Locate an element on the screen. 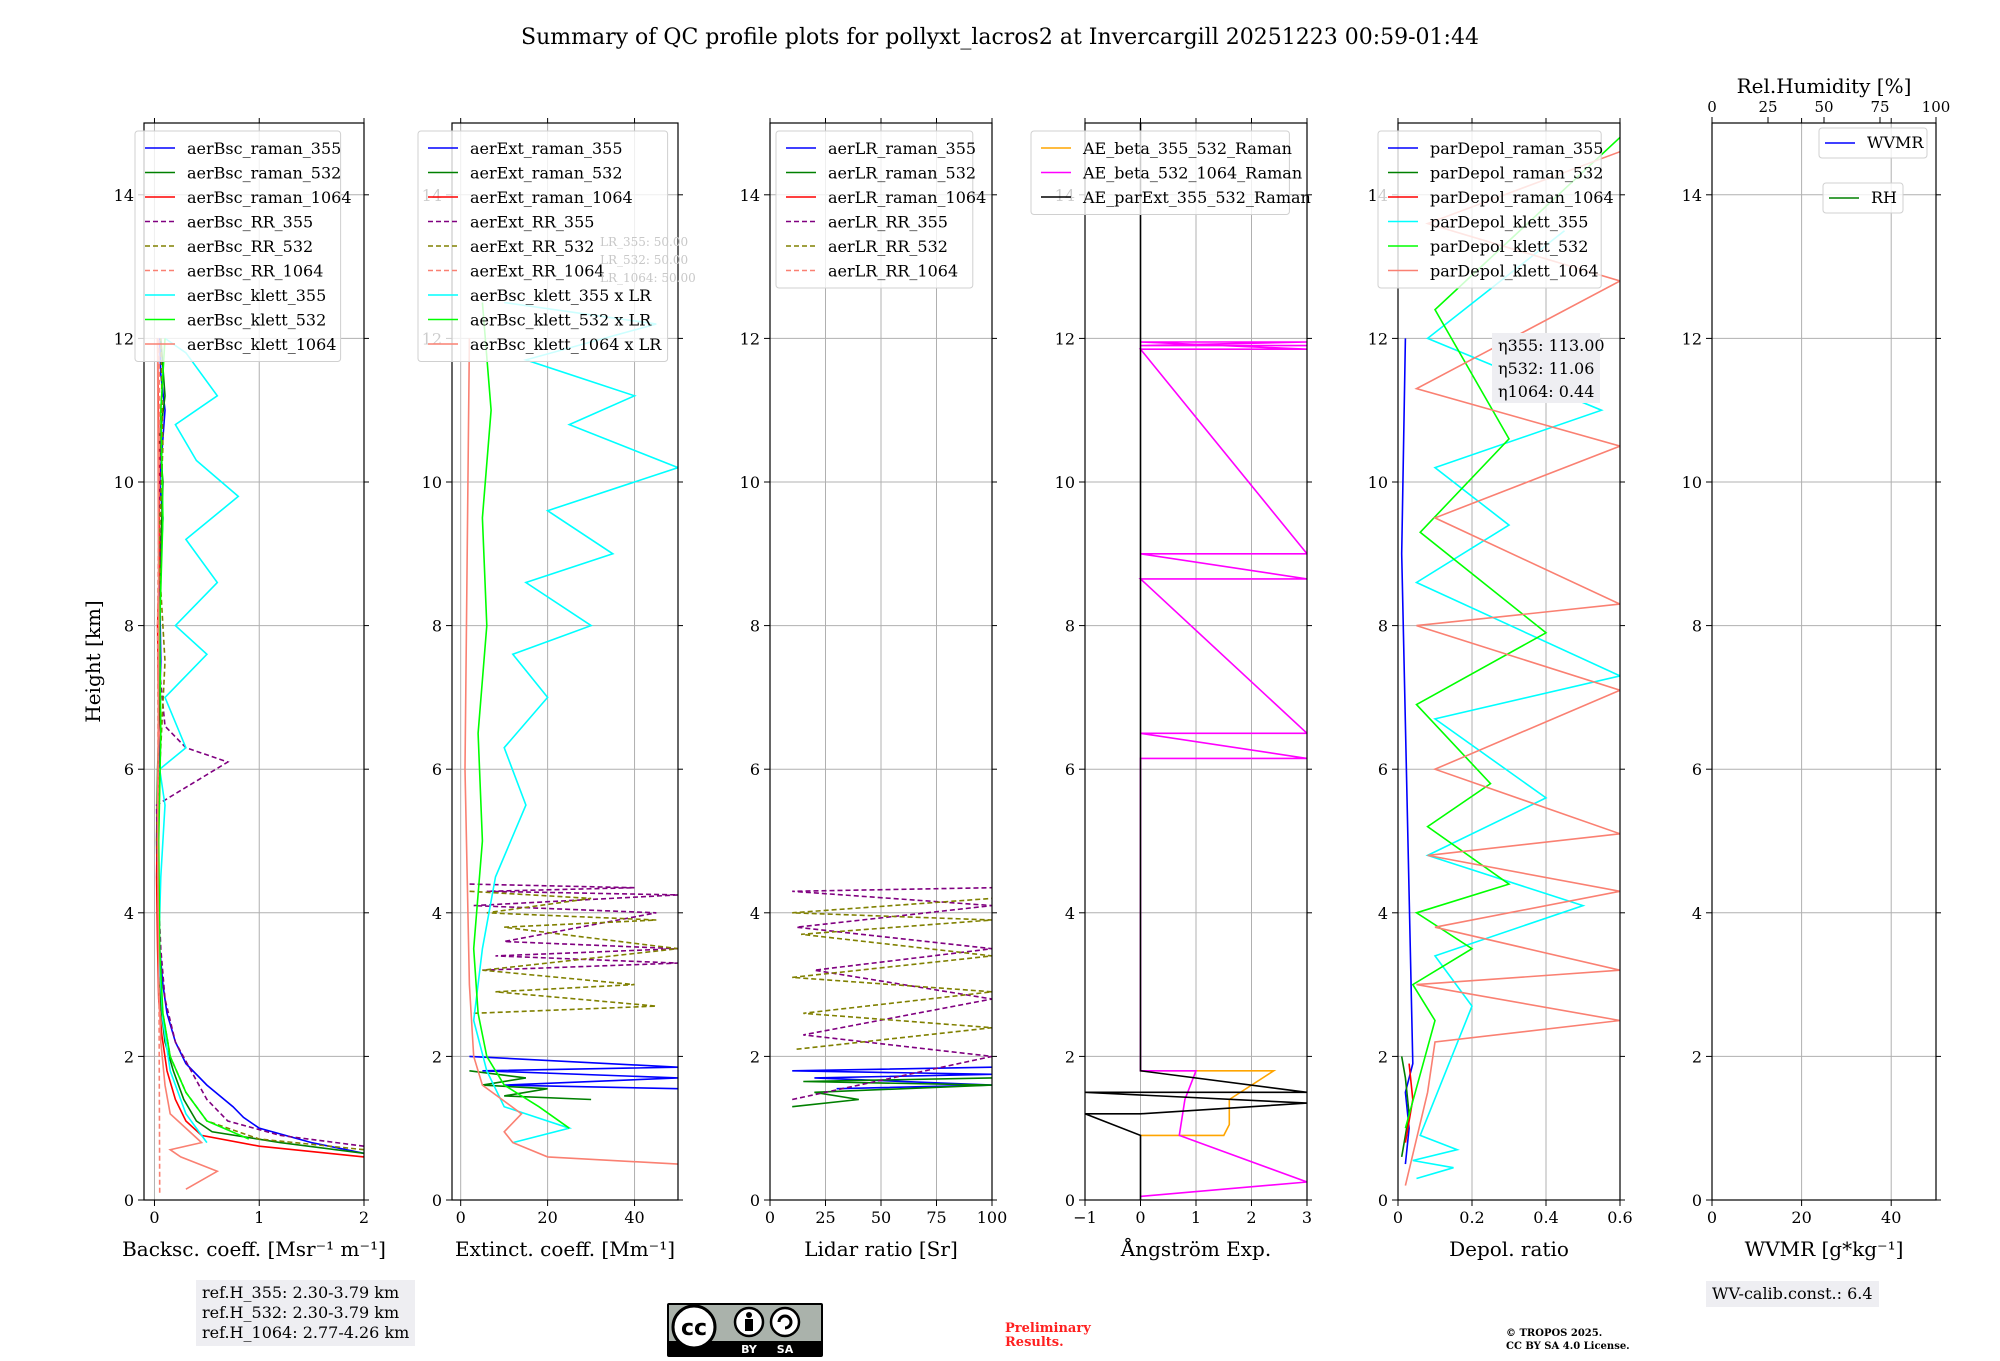  x-tick-label: −1 is located at coordinates (1085, 1217).